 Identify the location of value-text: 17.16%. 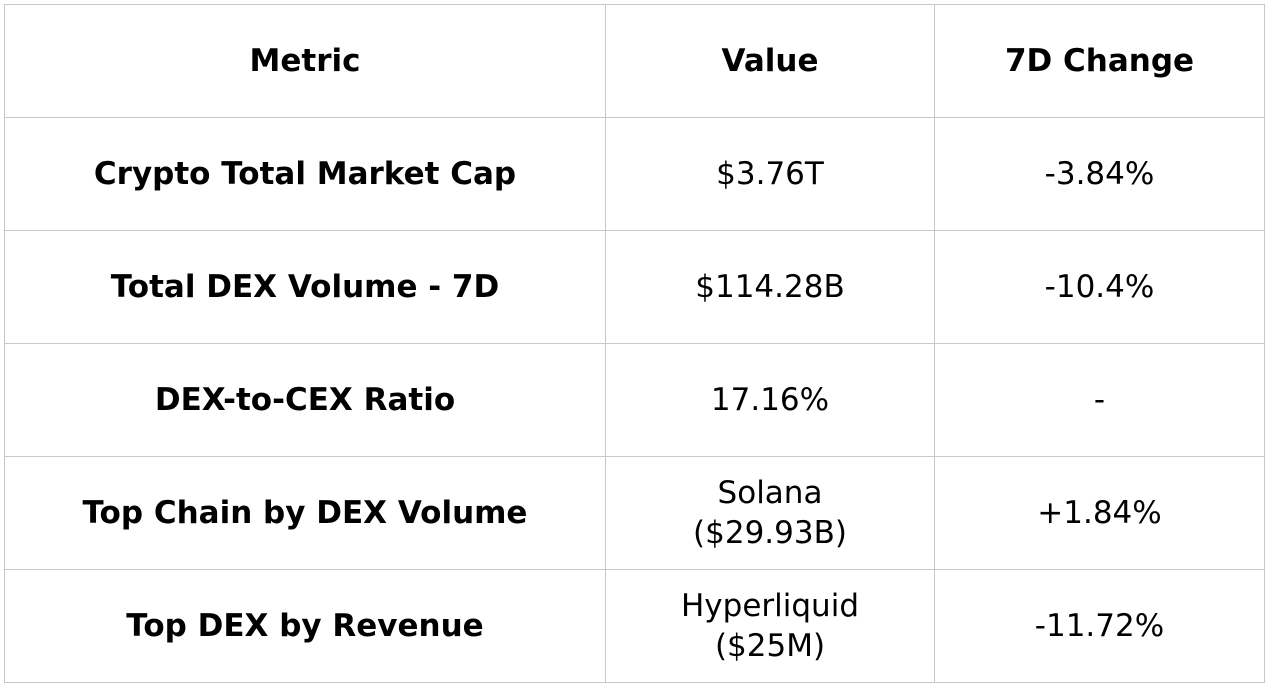
(770, 400).